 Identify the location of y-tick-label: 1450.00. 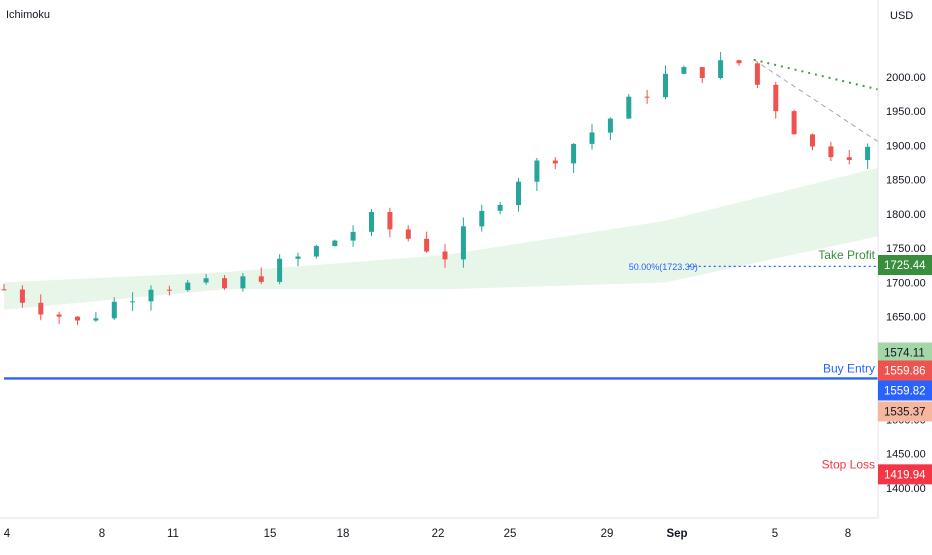
(906, 455).